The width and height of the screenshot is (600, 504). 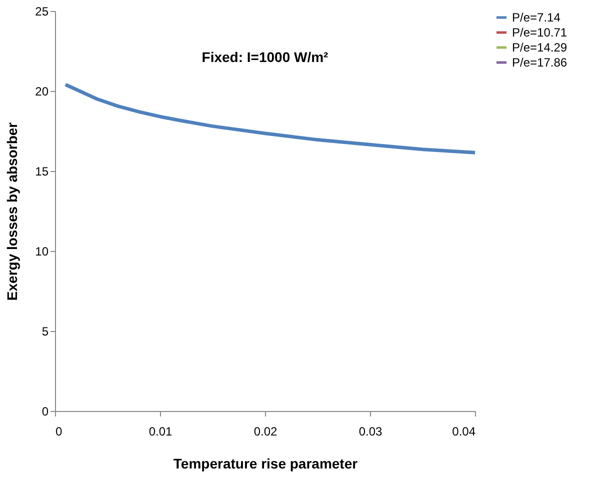 I want to click on y-tick-label: 0, so click(x=45, y=411).